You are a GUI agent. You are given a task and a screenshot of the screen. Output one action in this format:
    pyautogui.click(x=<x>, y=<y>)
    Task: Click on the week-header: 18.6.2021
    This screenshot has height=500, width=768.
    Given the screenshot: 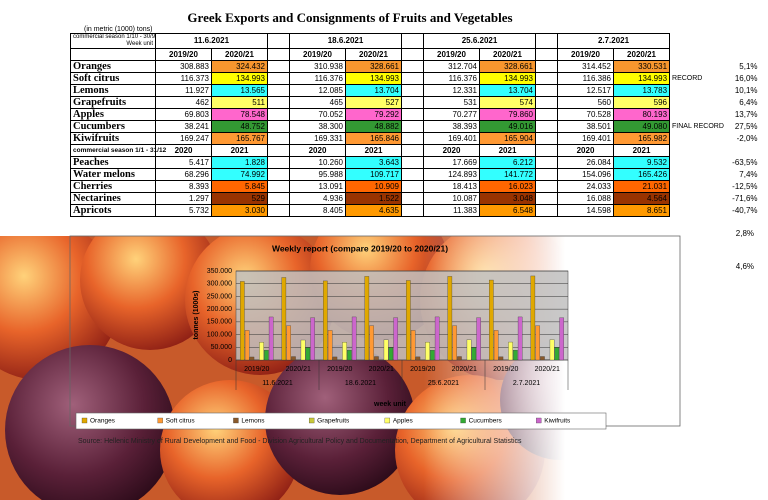 What is the action you would take?
    pyautogui.click(x=345, y=41)
    